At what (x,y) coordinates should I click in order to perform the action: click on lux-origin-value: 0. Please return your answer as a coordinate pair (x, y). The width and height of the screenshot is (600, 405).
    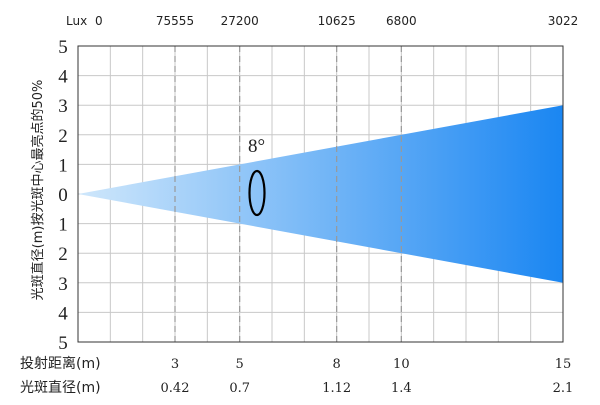
    Looking at the image, I should click on (99, 21).